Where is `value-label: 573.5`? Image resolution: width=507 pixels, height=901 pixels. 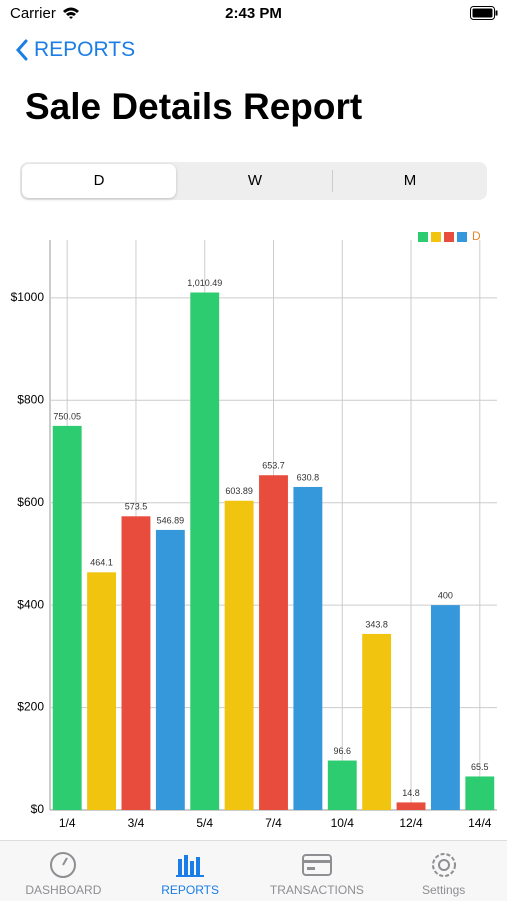 value-label: 573.5 is located at coordinates (136, 507).